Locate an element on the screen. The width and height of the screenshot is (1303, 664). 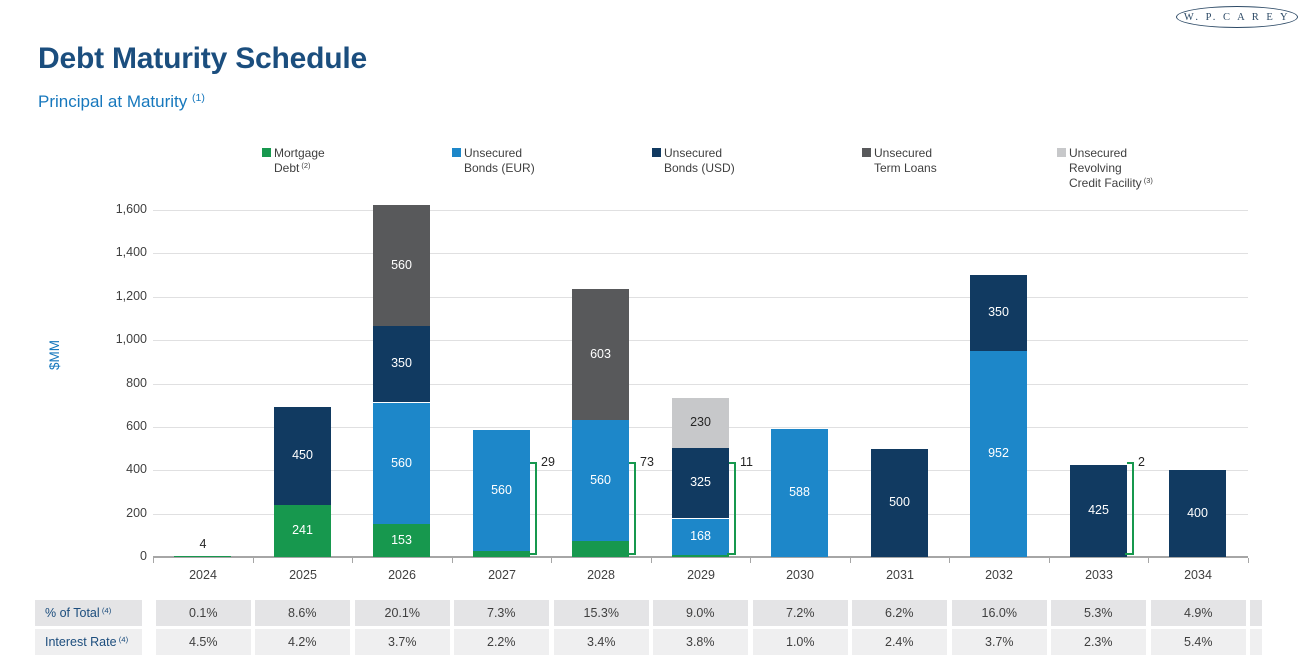
x-tick-label: 2028 is located at coordinates (601, 575).